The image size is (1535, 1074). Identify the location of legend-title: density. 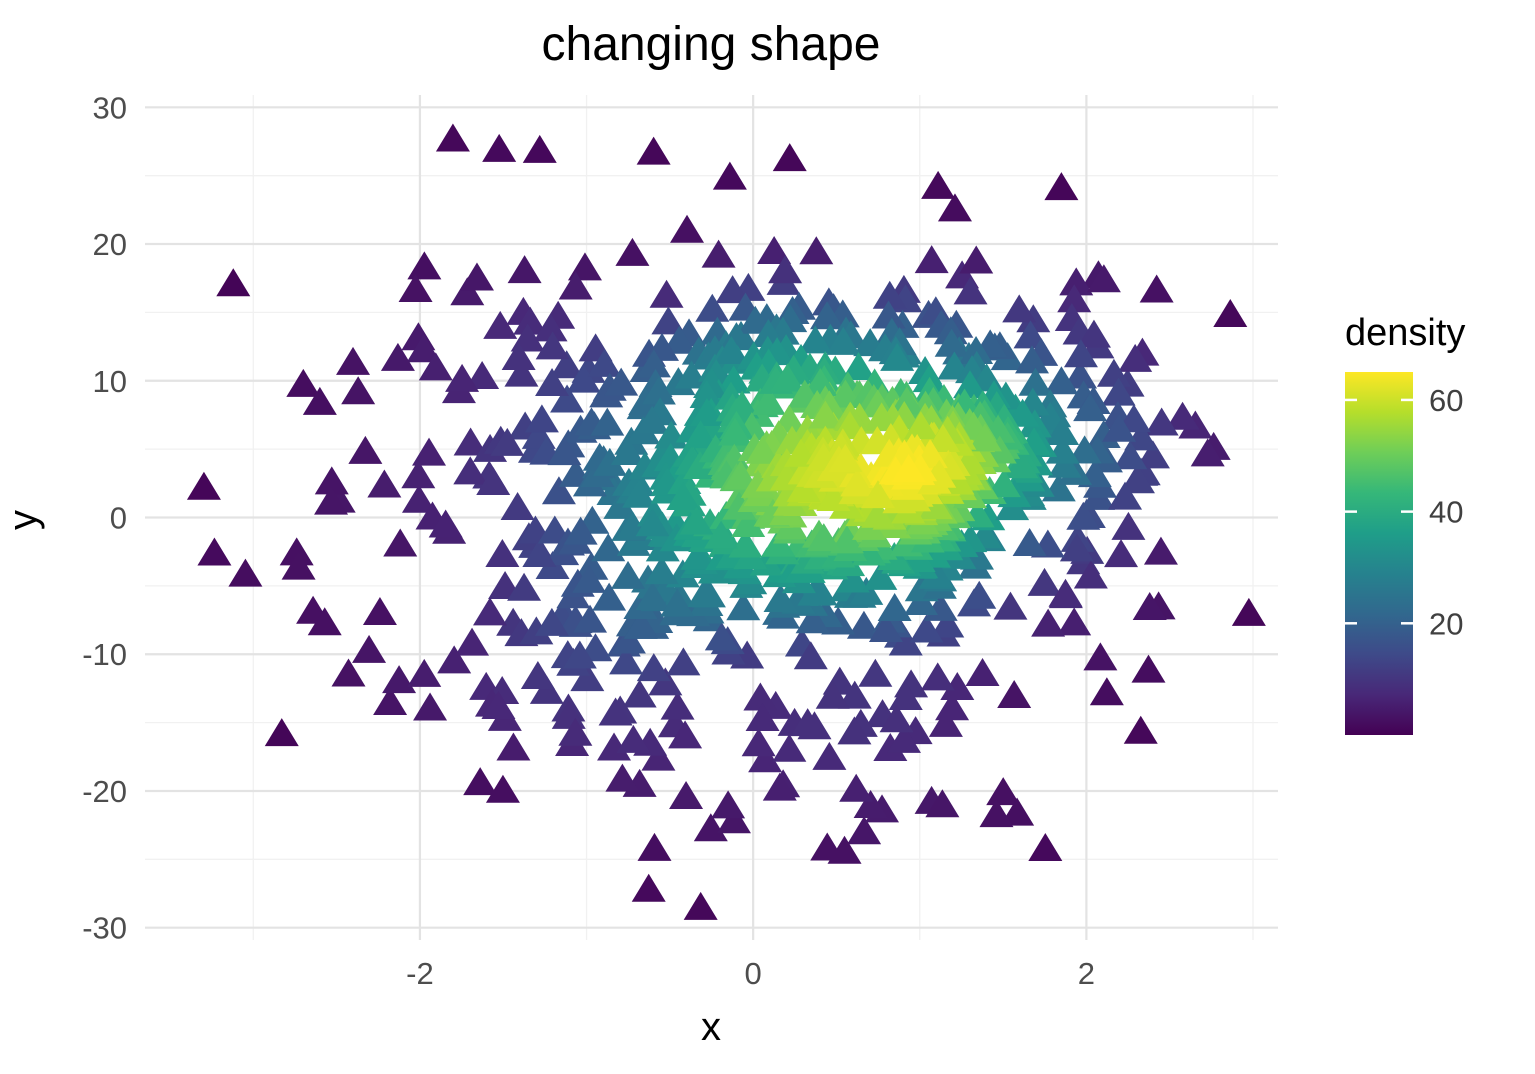
(1405, 333).